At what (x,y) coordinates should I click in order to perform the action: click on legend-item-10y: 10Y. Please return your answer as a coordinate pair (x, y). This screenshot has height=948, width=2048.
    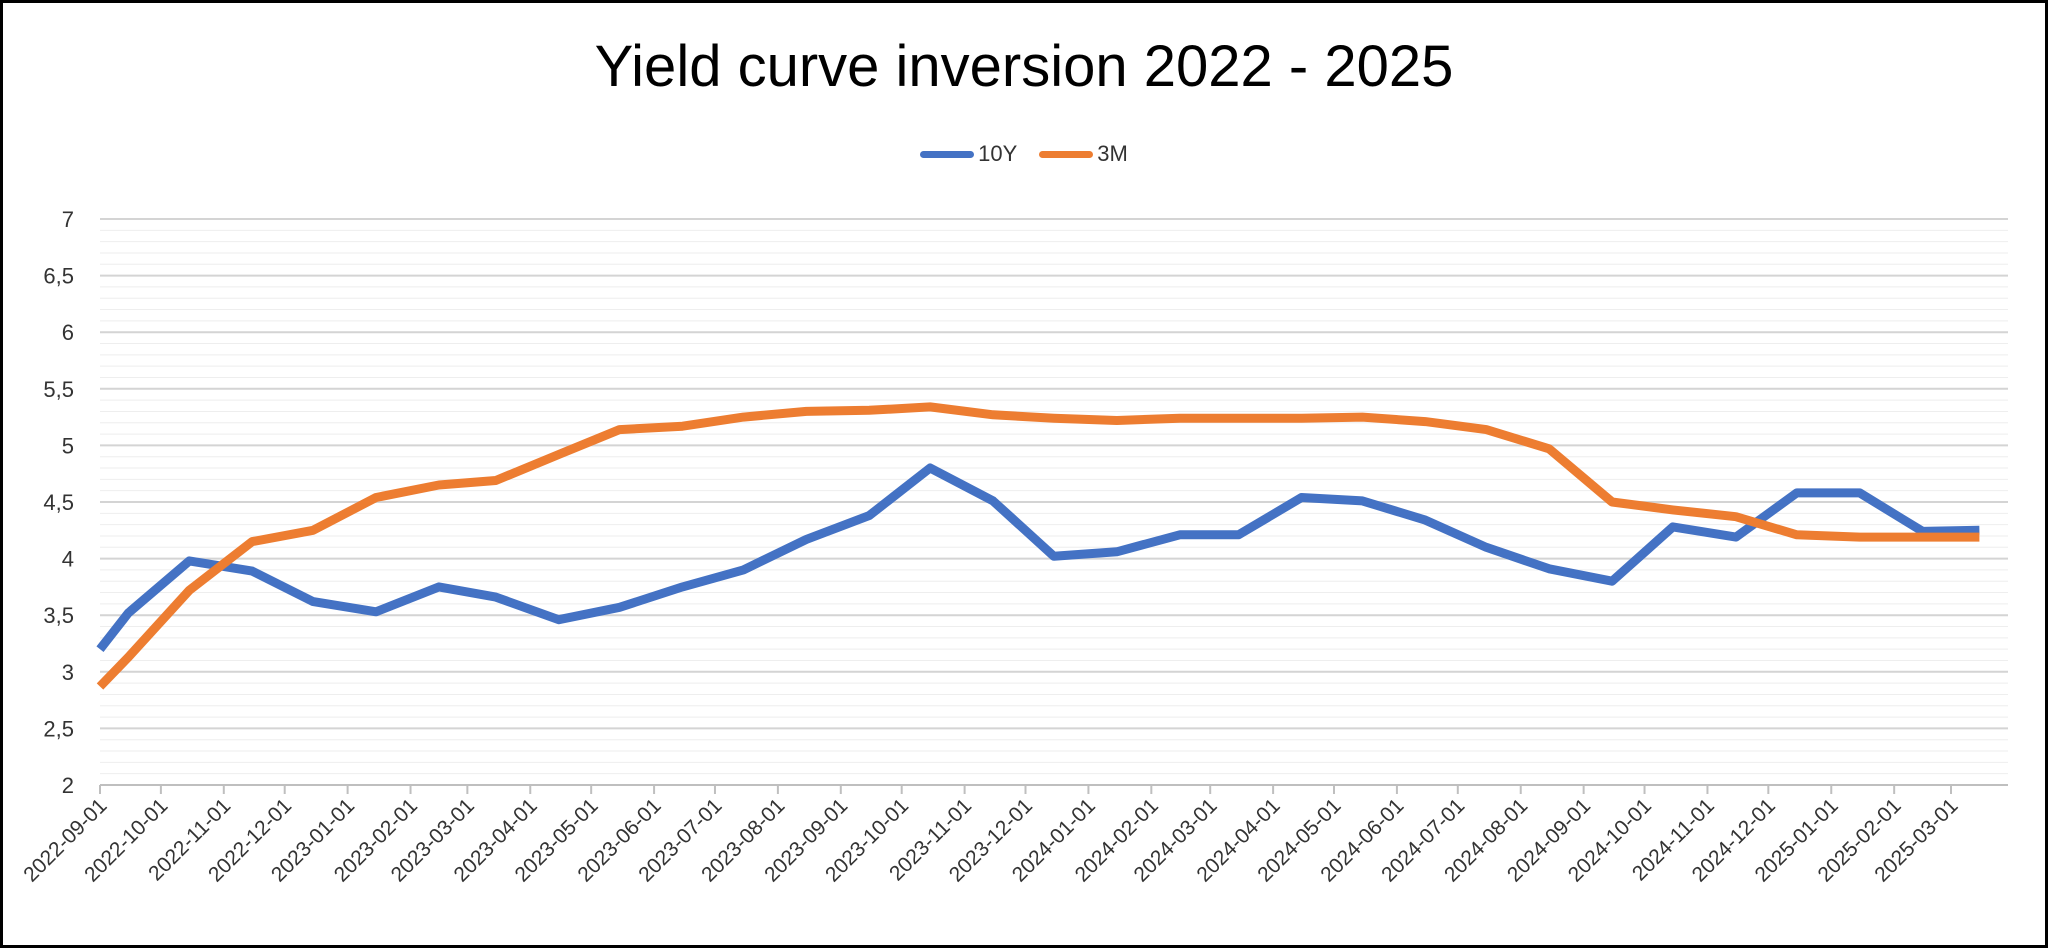
    Looking at the image, I should click on (968, 154).